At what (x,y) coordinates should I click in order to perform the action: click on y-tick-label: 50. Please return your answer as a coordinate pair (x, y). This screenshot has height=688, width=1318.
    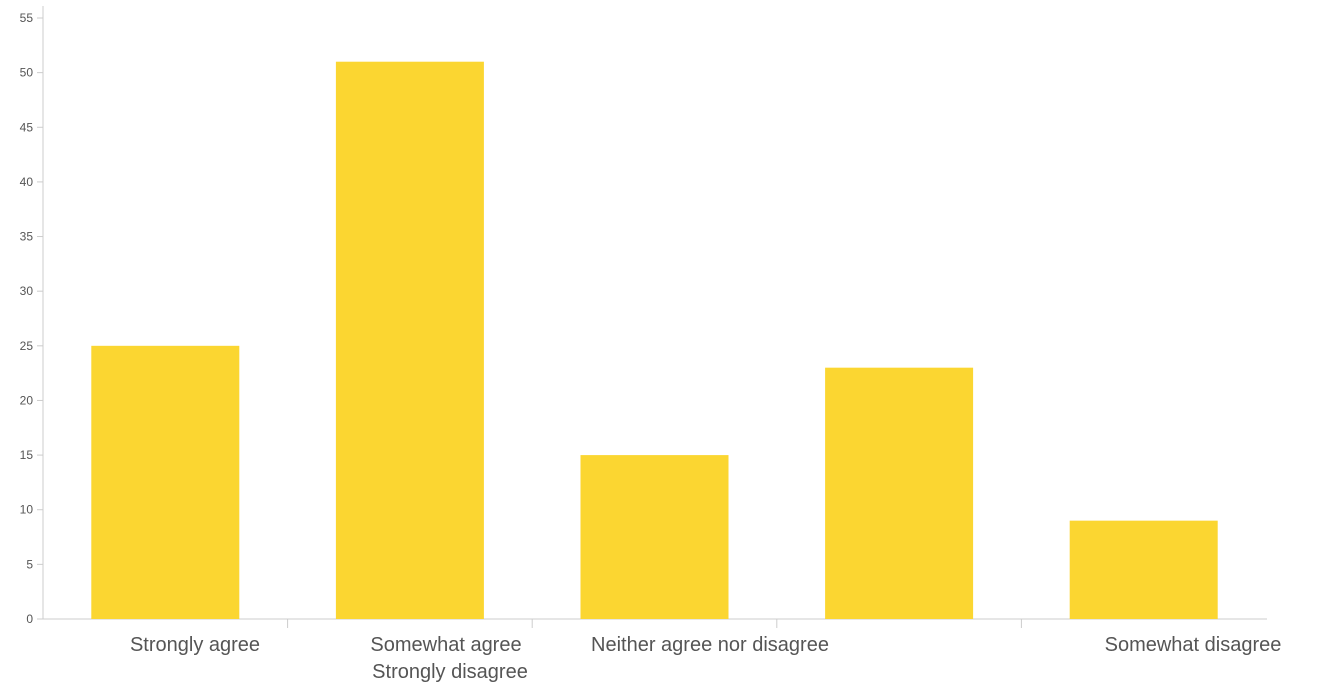
    Looking at the image, I should click on (27, 73).